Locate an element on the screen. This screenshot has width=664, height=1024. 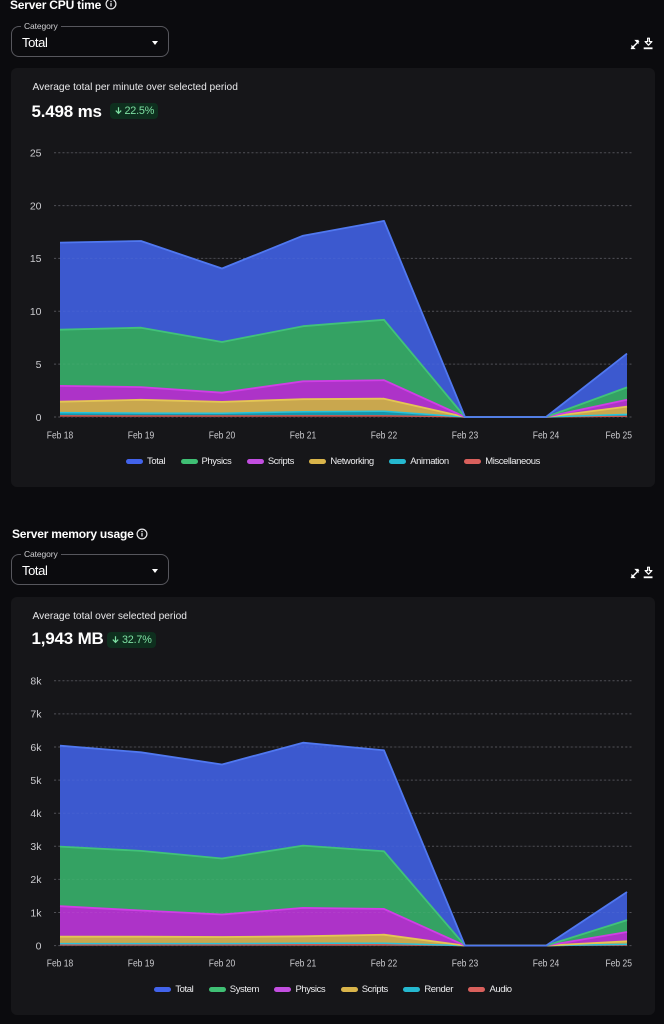
svg-text: 5 is located at coordinates (39, 365).